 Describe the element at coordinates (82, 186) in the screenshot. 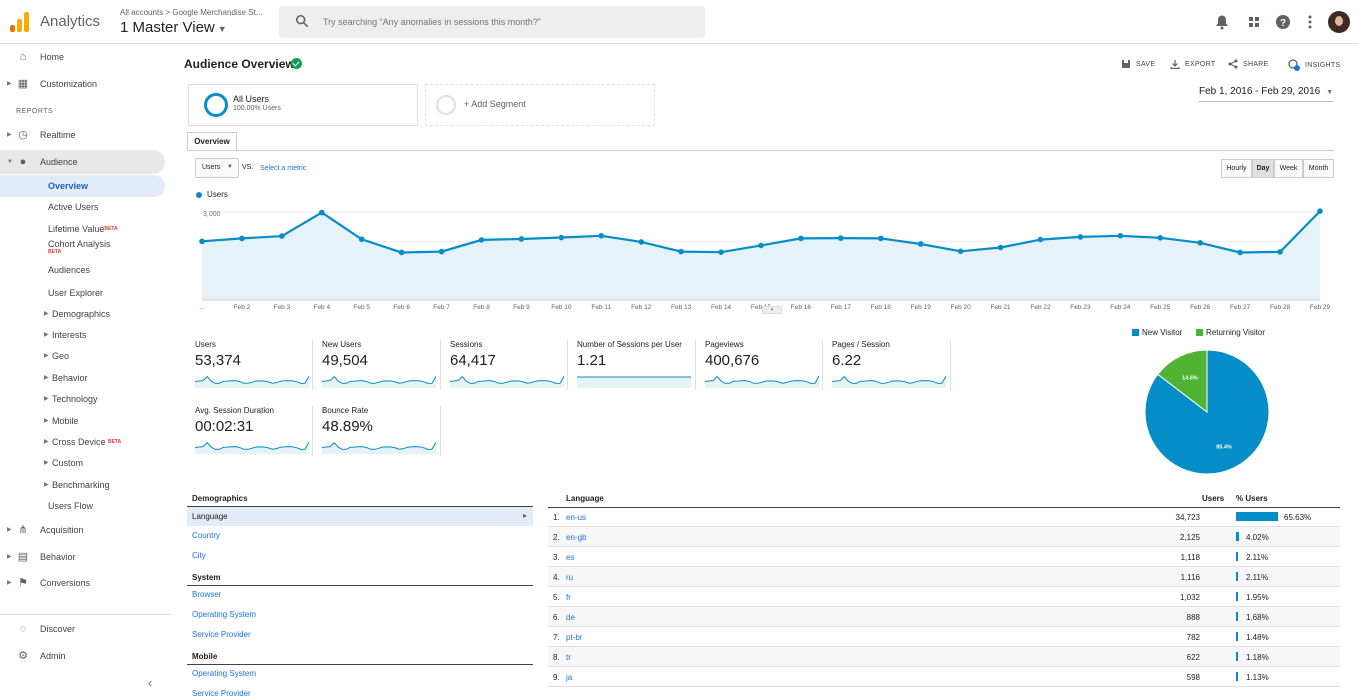

I see `sidebar-item-overview: Overview` at that location.